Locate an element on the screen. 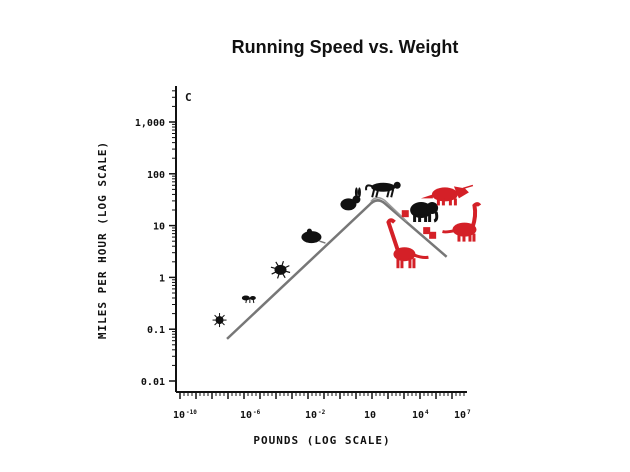 This screenshot has height=472, width=630. x-tick-label: 10-6 is located at coordinates (250, 415).